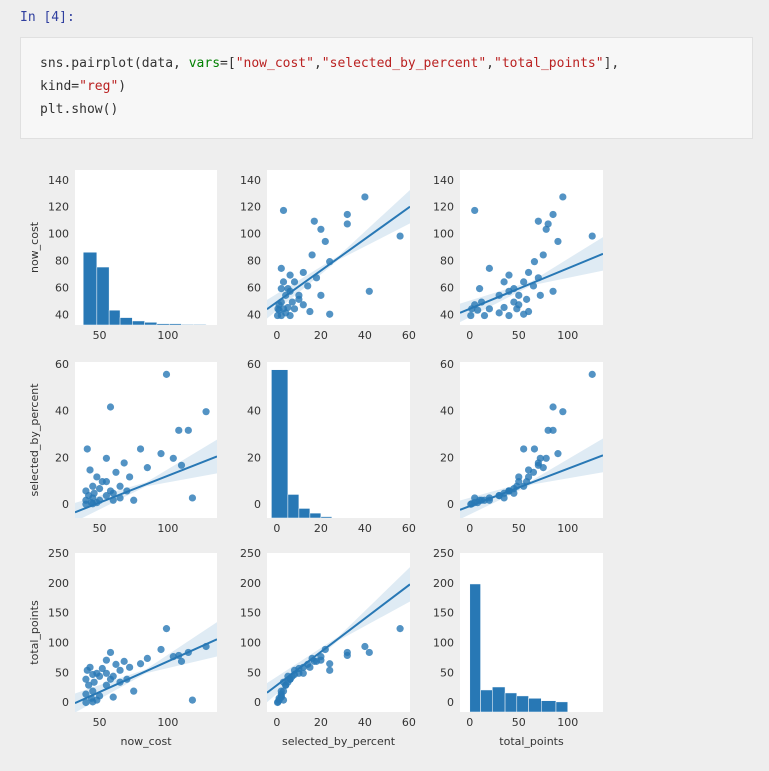 The height and width of the screenshot is (771, 769). I want to click on x-tick-label: 100, so click(567, 722).